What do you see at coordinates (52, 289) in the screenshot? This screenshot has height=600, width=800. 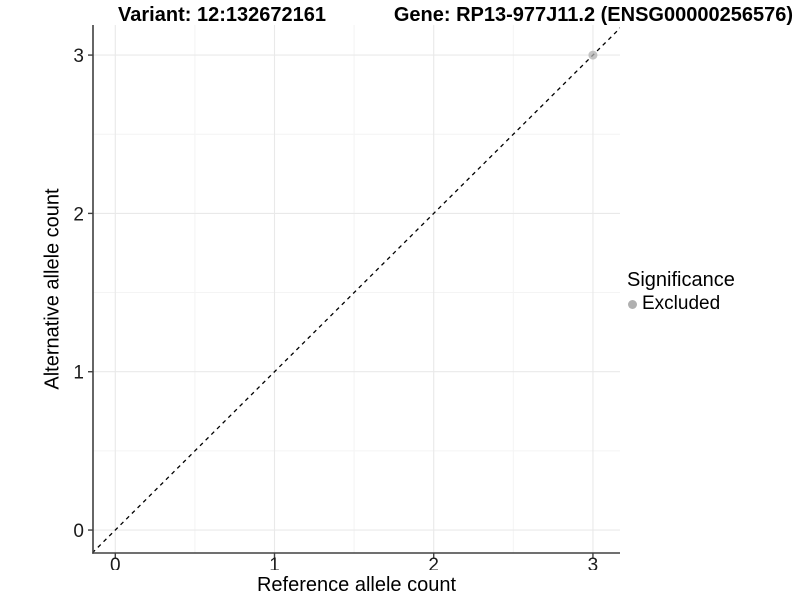 I see `y-axis-title: Alternative allele count` at bounding box center [52, 289].